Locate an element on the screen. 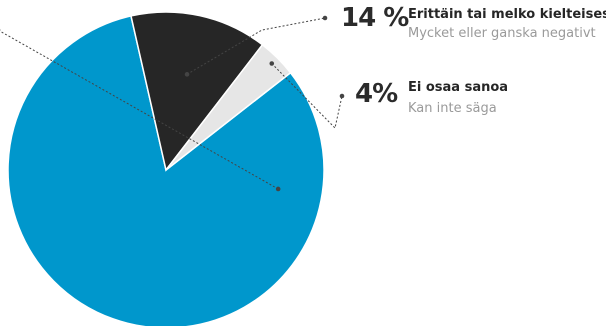  dont-know-percentage-label: 4% is located at coordinates (376, 94).